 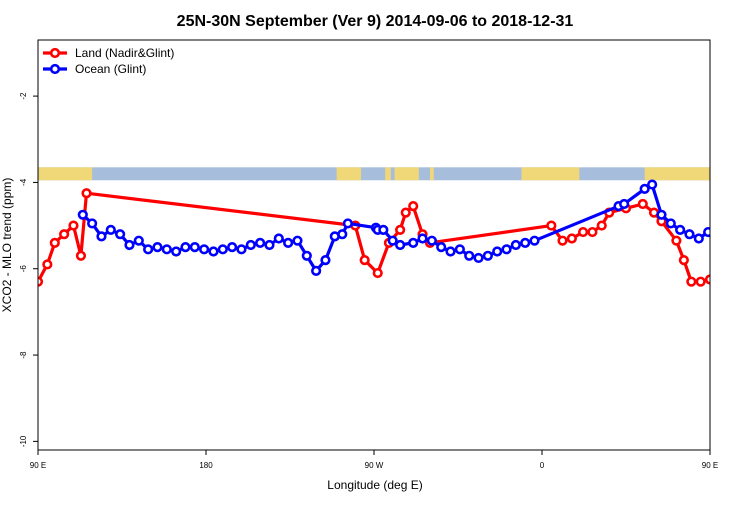 What do you see at coordinates (374, 174) in the screenshot?
I see `surface-band-ocean` at bounding box center [374, 174].